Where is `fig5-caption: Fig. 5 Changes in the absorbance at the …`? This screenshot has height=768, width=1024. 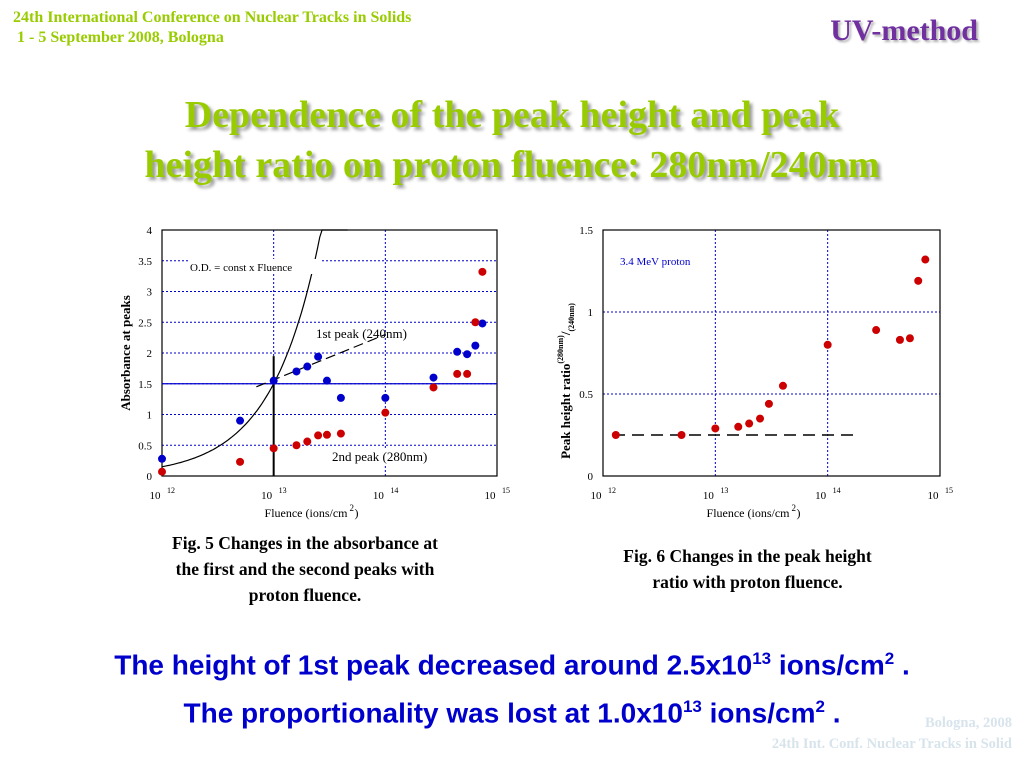
fig5-caption: Fig. 5 Changes in the absorbance at the … is located at coordinates (305, 569).